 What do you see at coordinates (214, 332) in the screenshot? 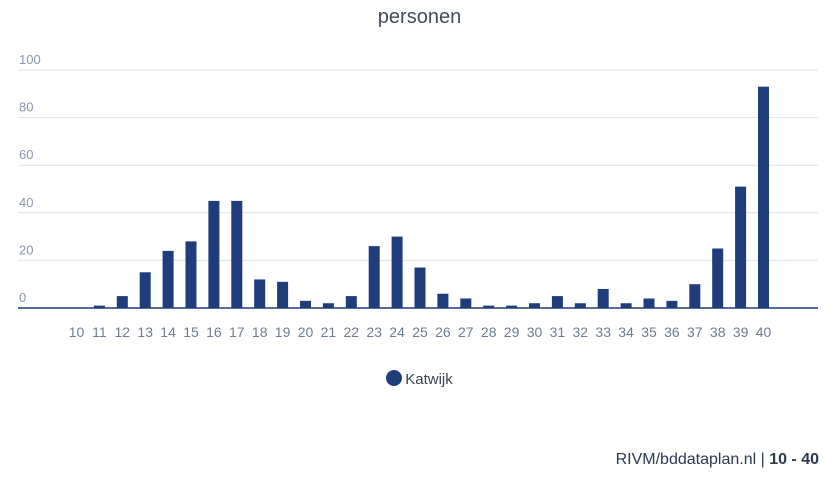
I see `x-tick-label: 16` at bounding box center [214, 332].